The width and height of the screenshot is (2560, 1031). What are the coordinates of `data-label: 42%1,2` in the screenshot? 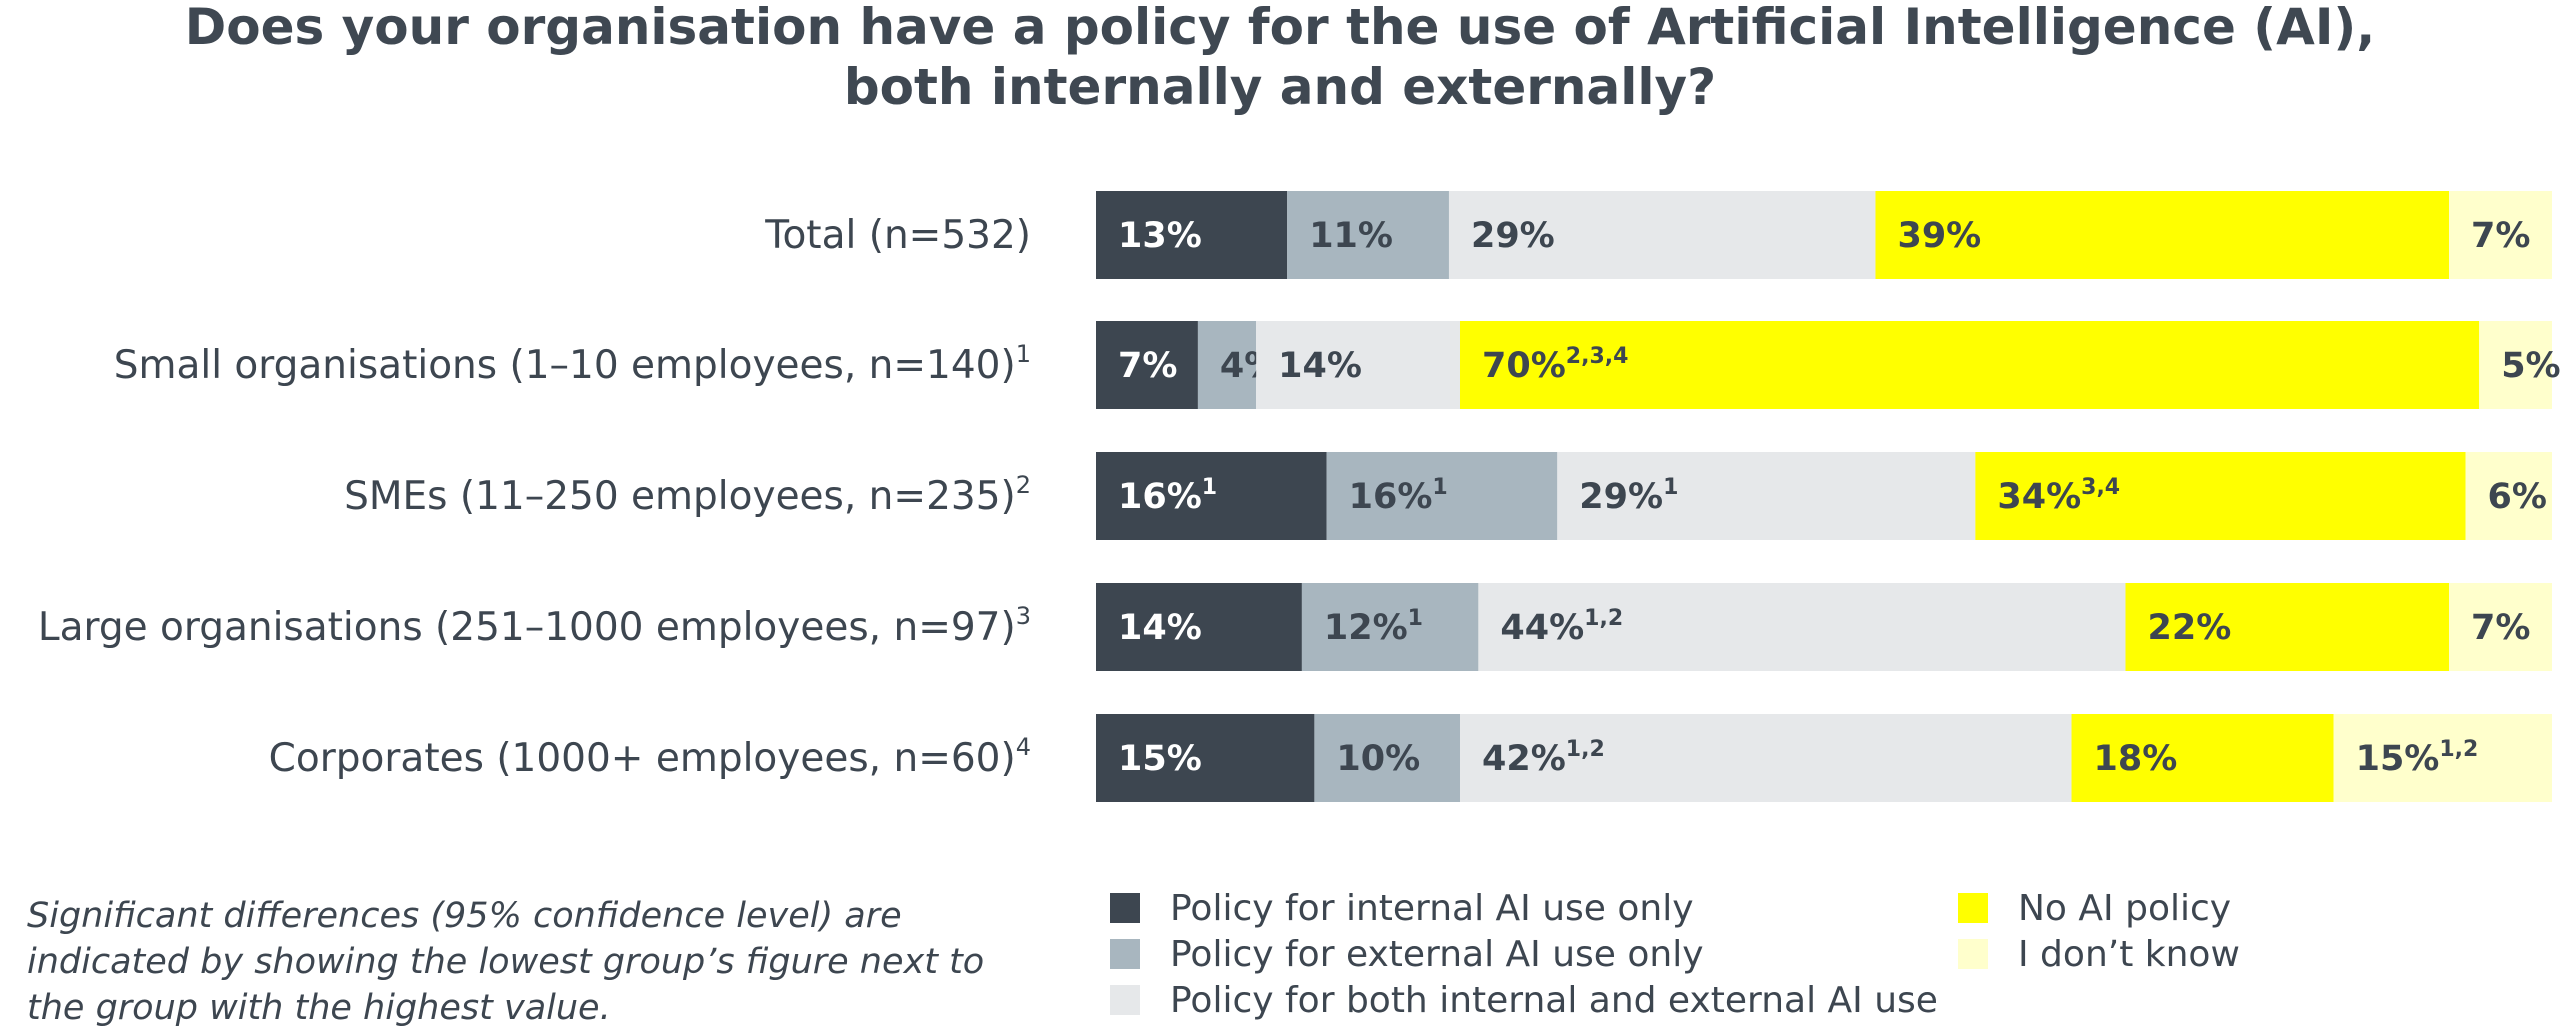 It's located at (1543, 758).